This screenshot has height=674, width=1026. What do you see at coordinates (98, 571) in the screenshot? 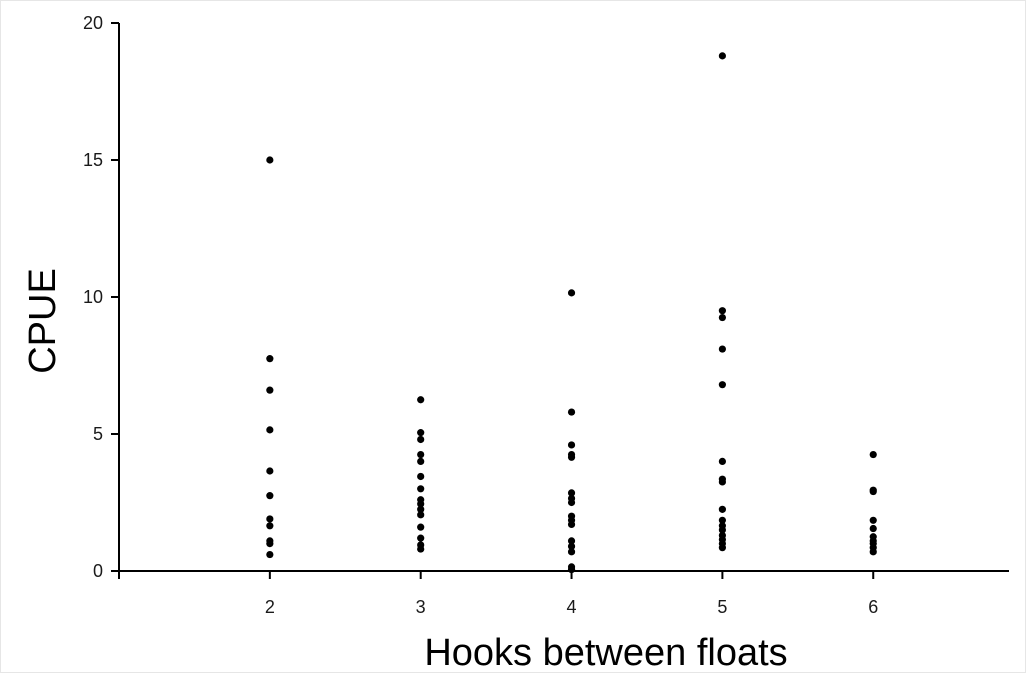
I see `y-tick-label: 0` at bounding box center [98, 571].